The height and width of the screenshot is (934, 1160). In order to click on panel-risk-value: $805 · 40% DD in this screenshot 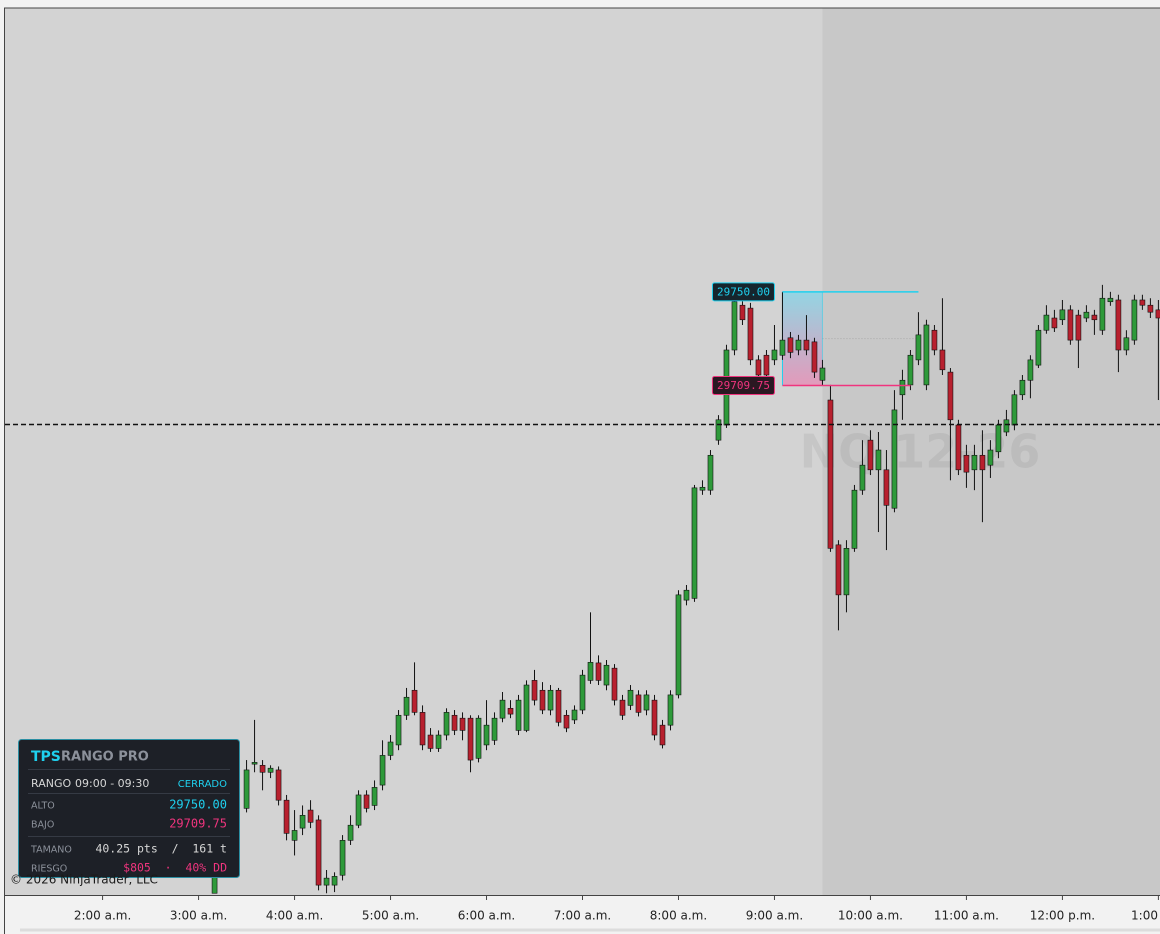, I will do `click(175, 868)`.